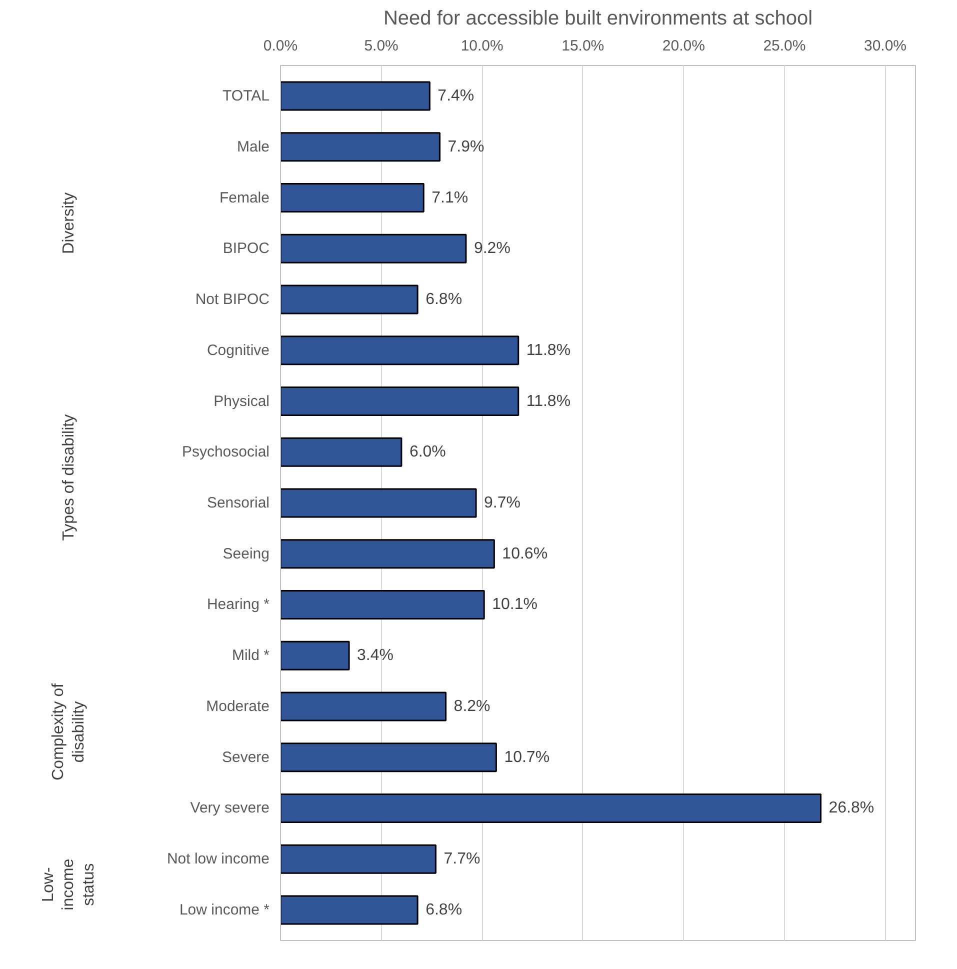 The height and width of the screenshot is (969, 957). What do you see at coordinates (242, 401) in the screenshot?
I see `y-tick-label: Physical` at bounding box center [242, 401].